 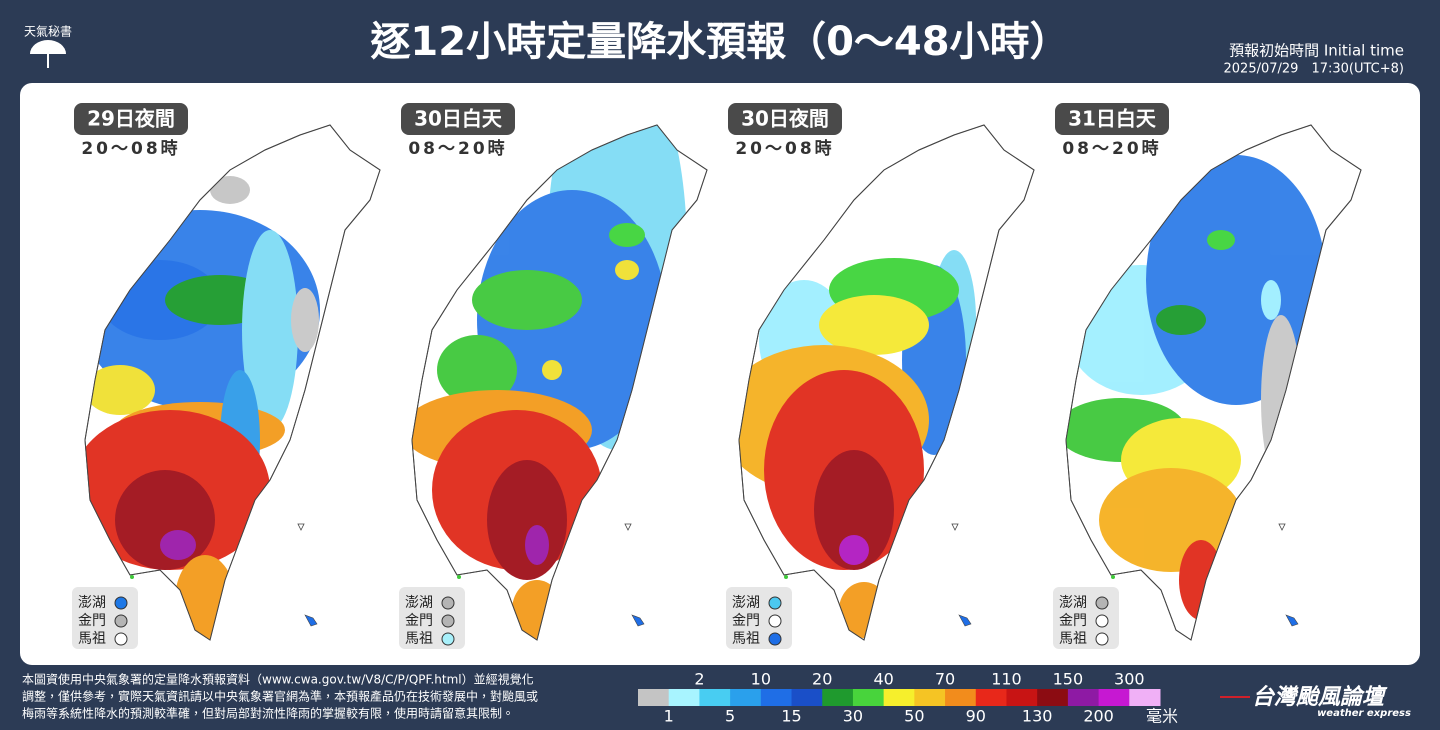 What do you see at coordinates (1364, 713) in the screenshot?
I see `brand-sub: weather express` at bounding box center [1364, 713].